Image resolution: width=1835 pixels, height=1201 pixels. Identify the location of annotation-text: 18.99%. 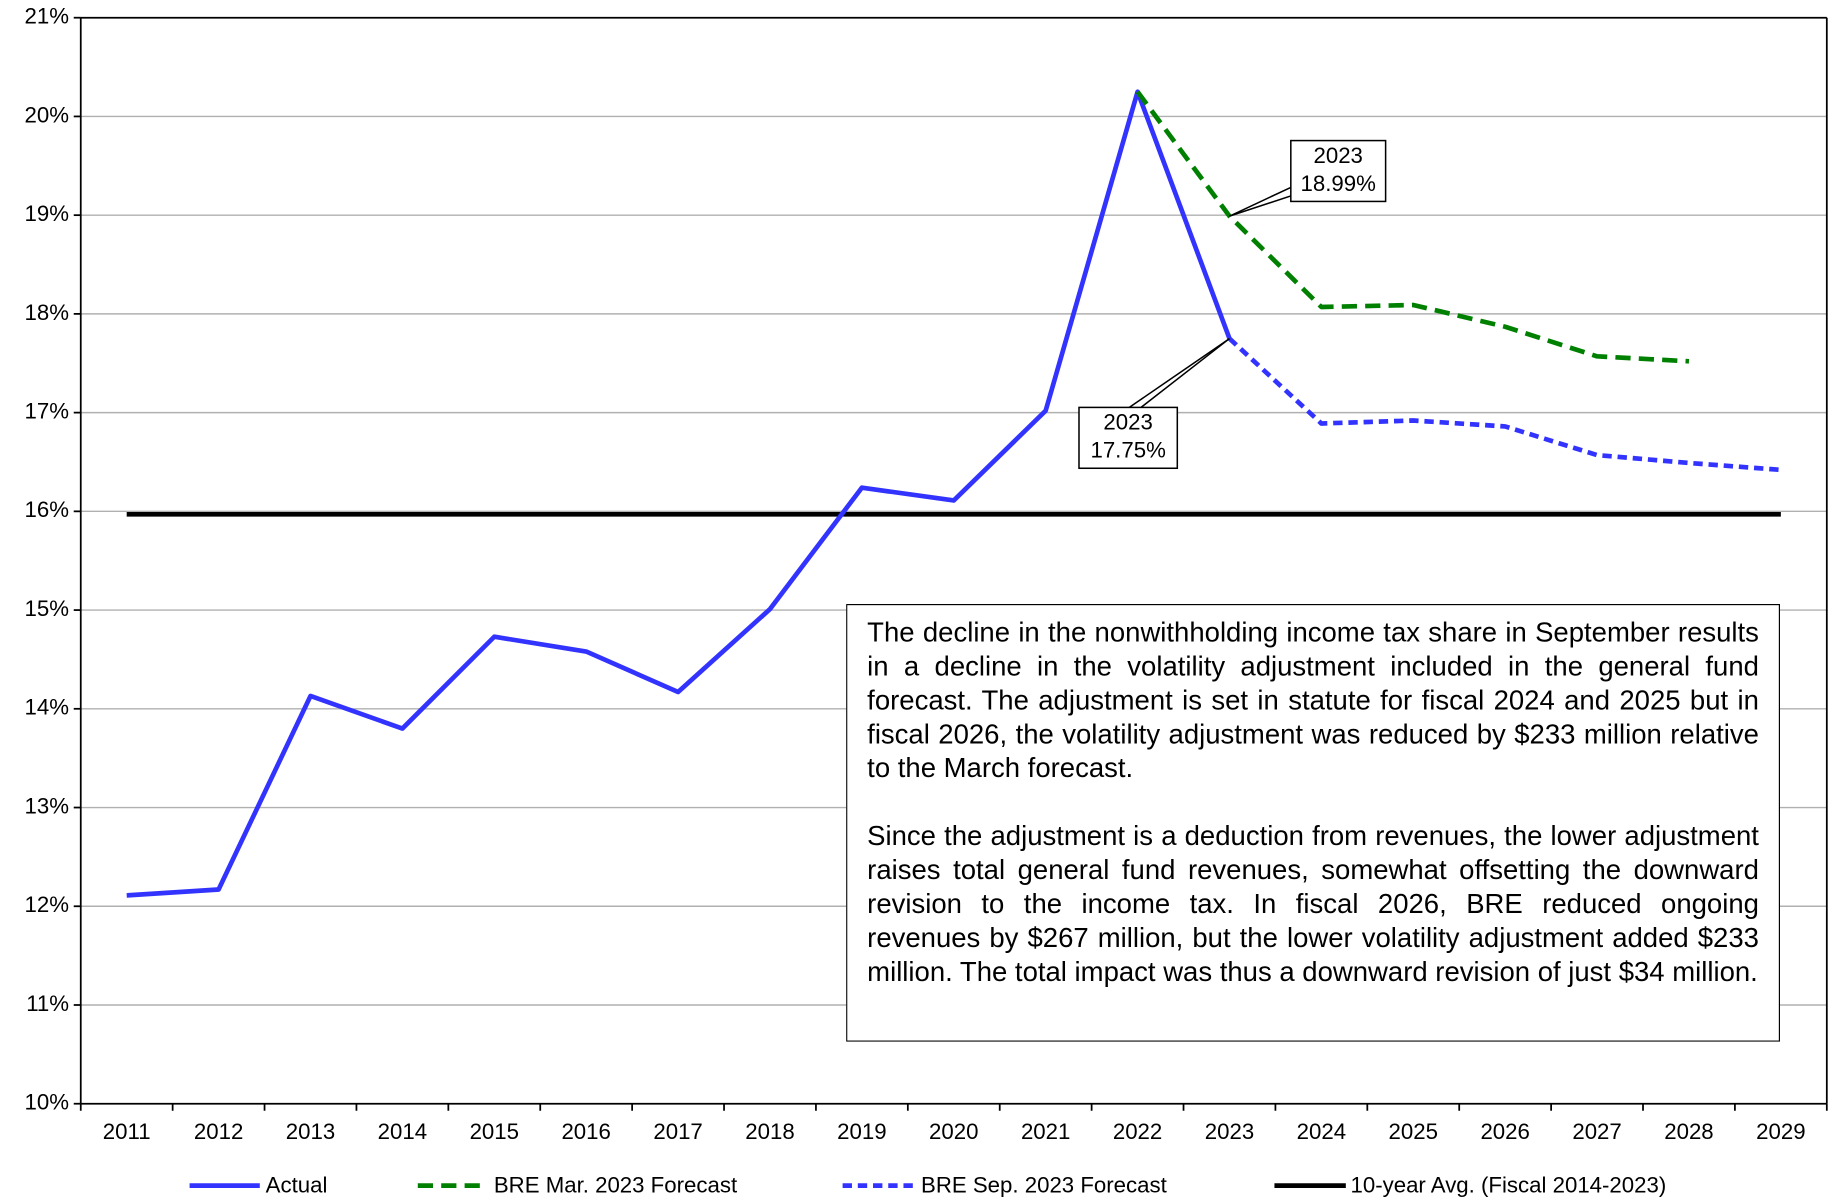
(1338, 183).